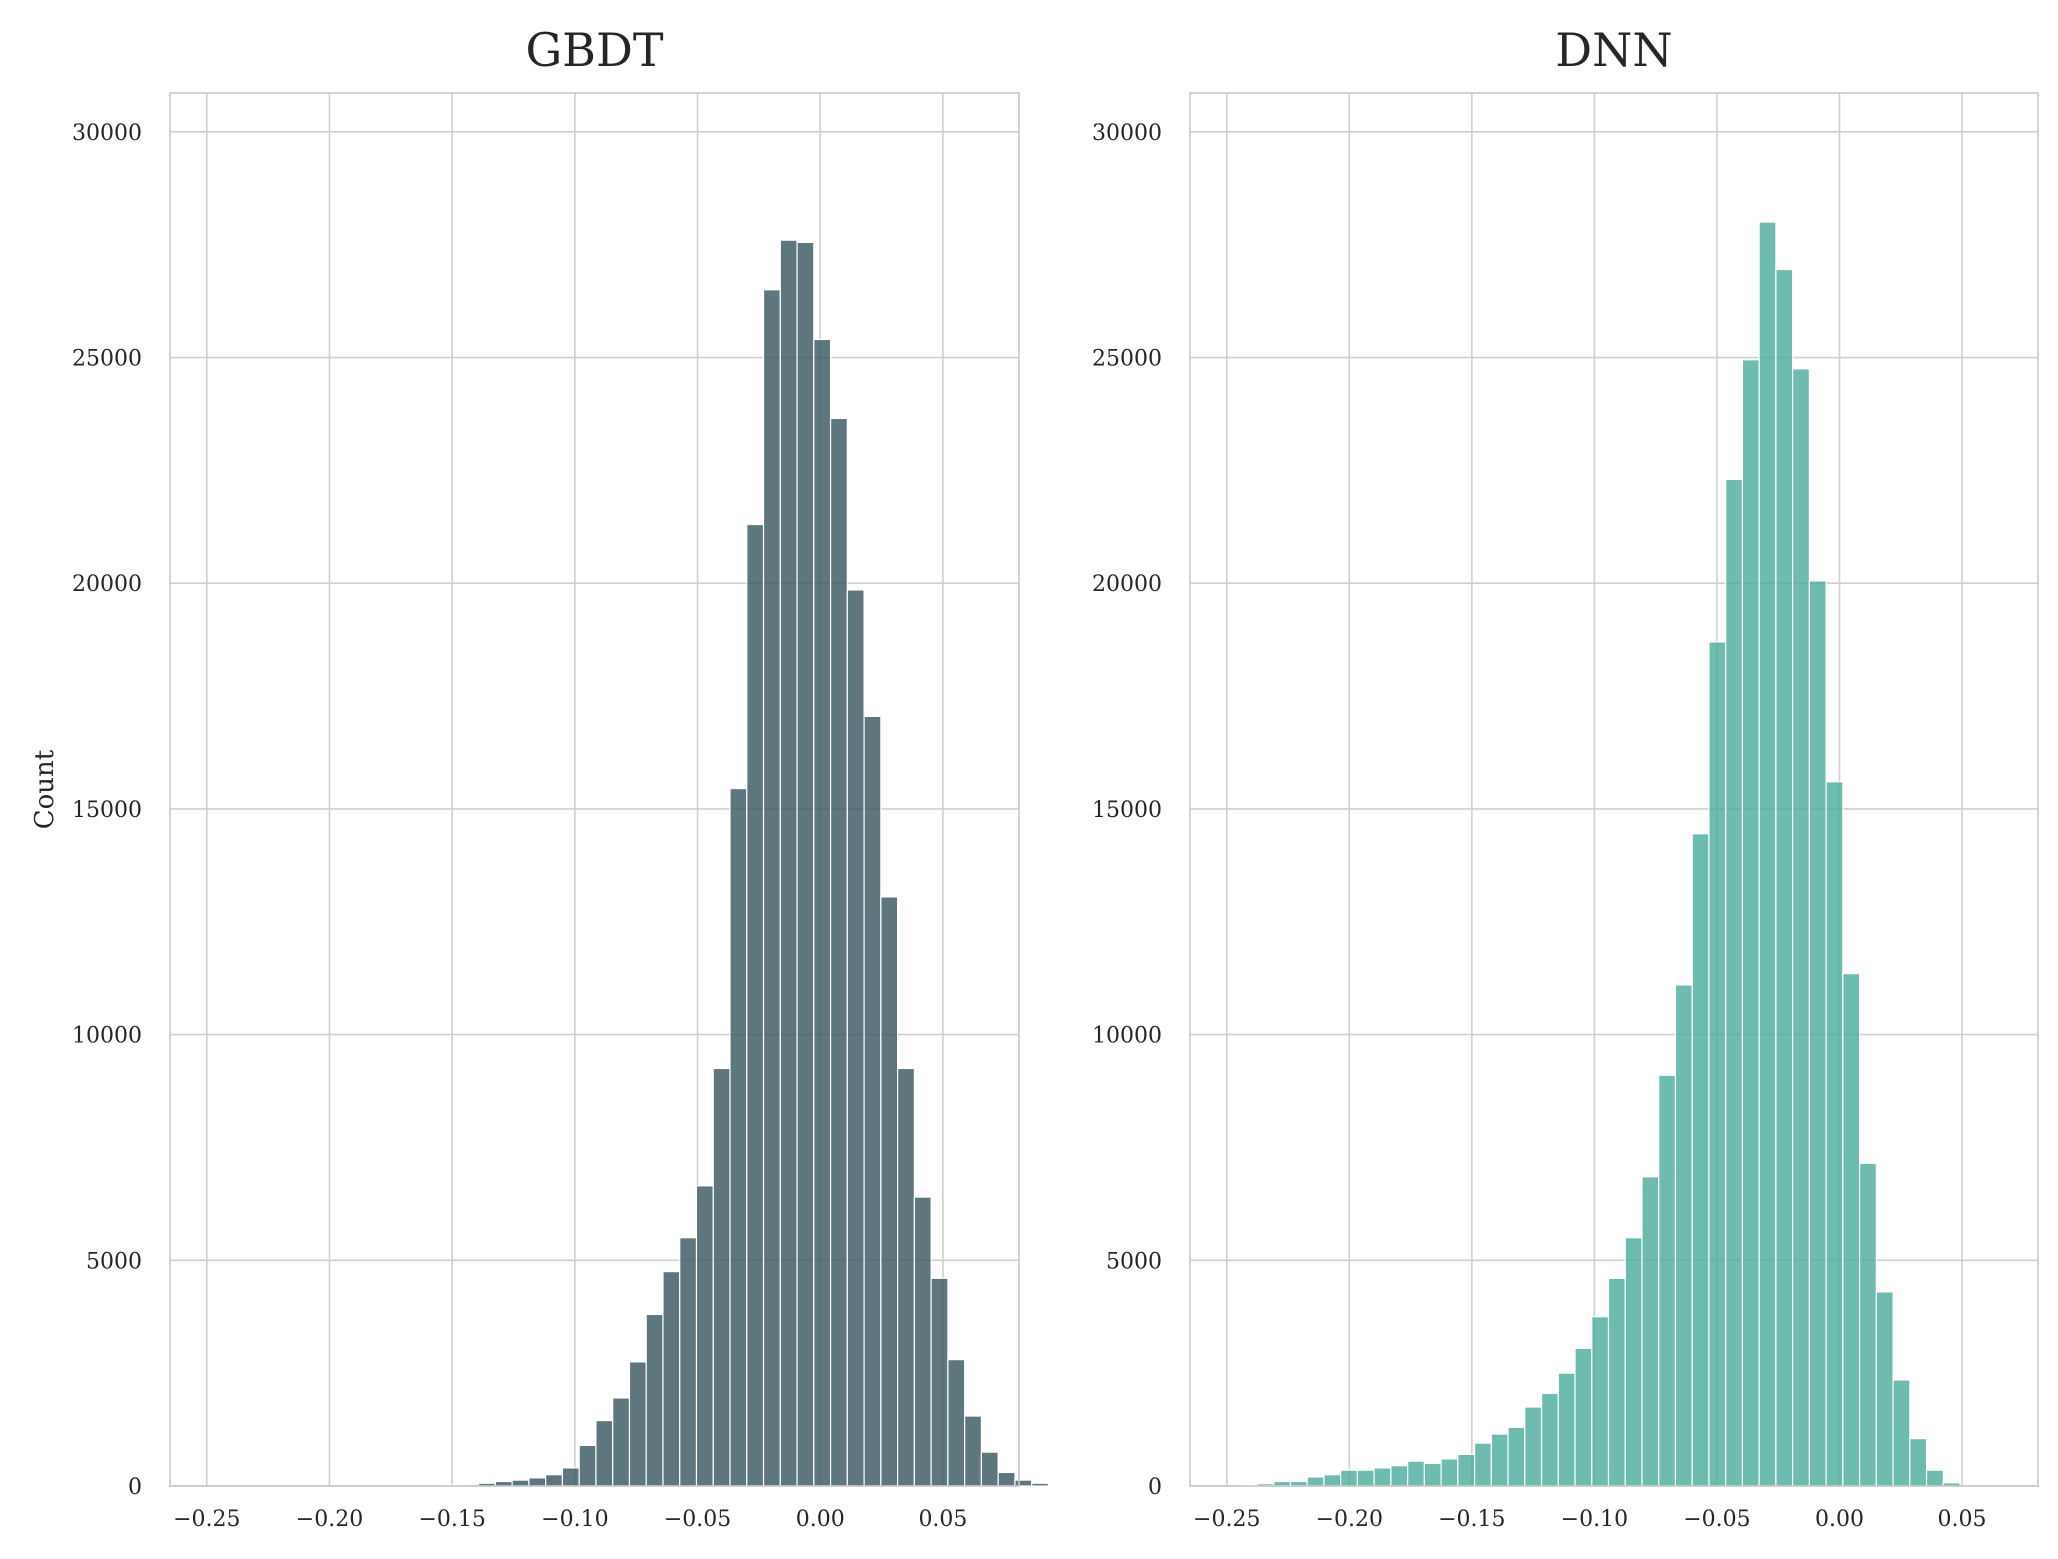 This screenshot has width=2058, height=1559. I want to click on dnn-title: DNN, so click(1613, 50).